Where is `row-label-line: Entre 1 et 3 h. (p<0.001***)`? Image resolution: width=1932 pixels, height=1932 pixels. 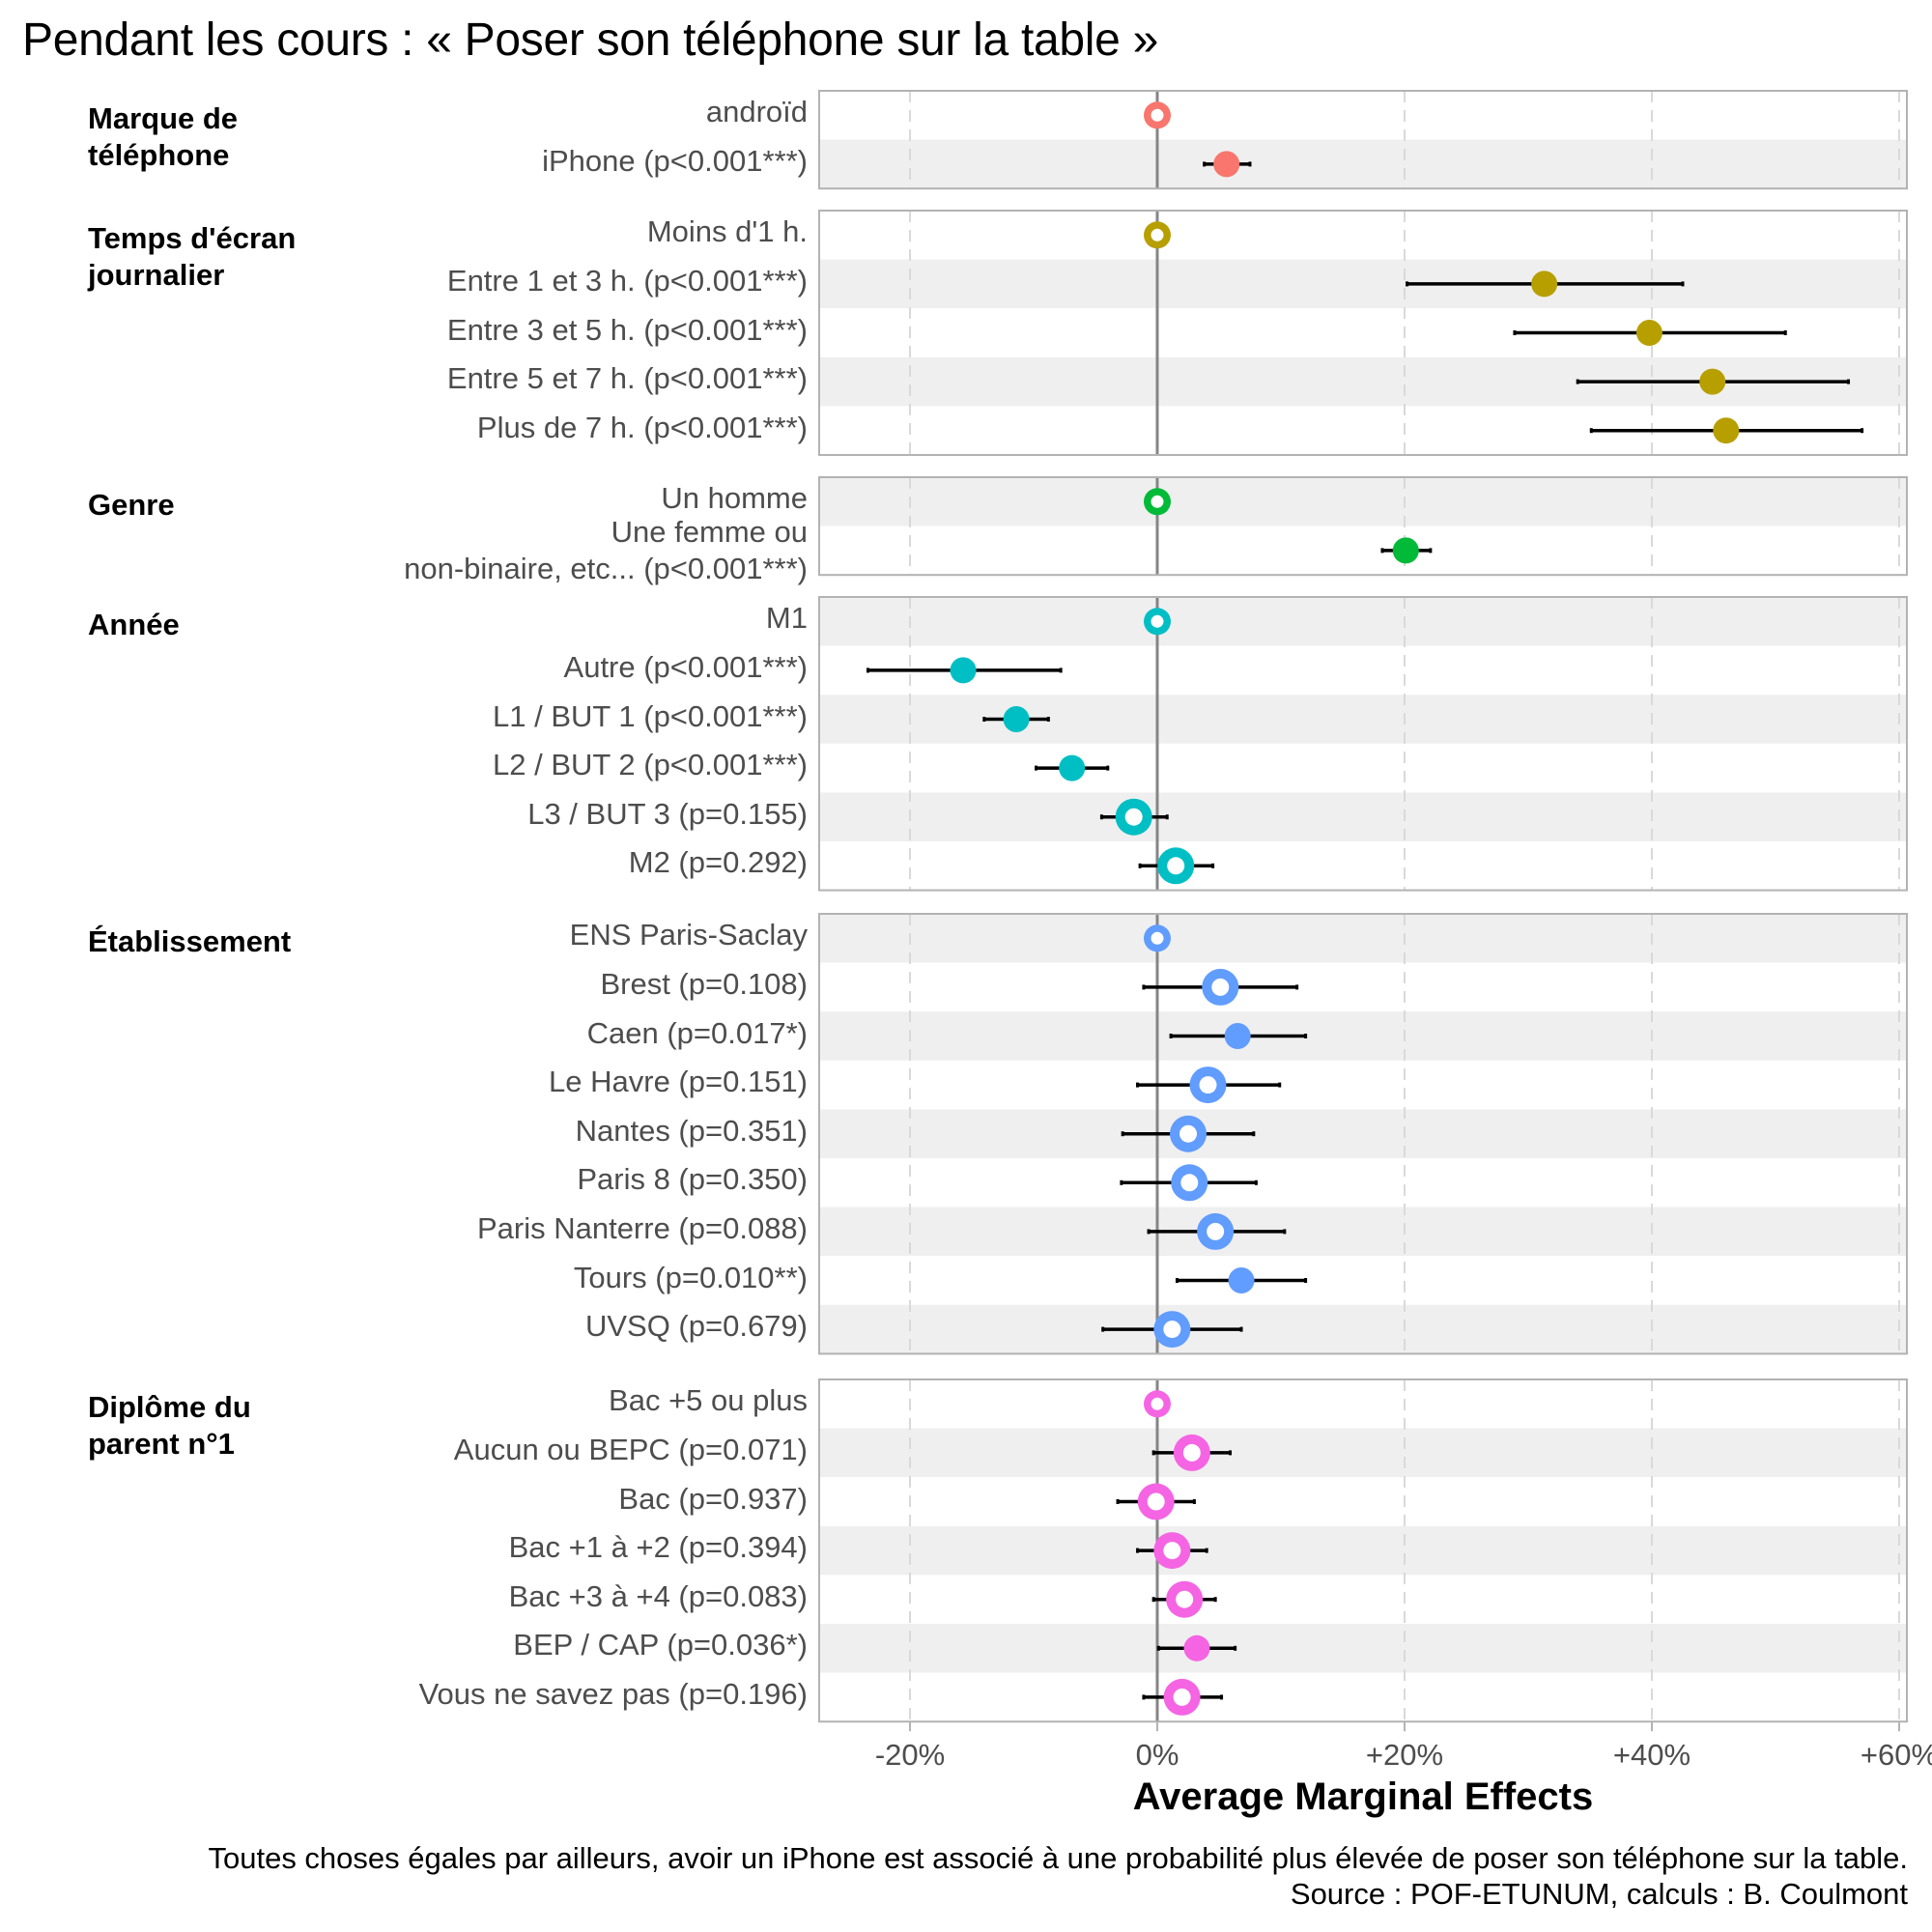
row-label-line: Entre 1 et 3 h. (p<0.001***) is located at coordinates (627, 280).